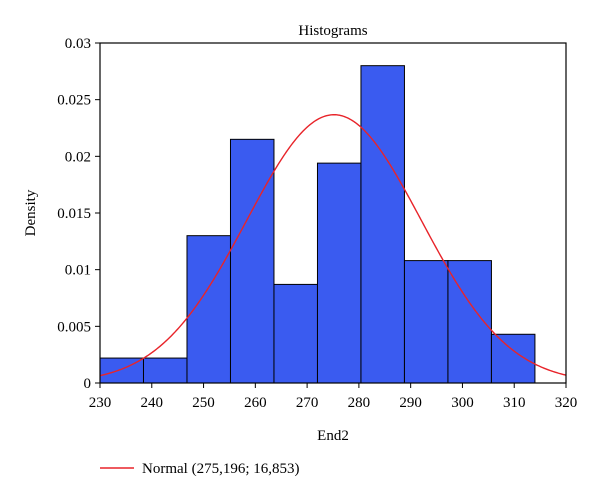  Describe the element at coordinates (74, 214) in the screenshot. I see `y-tick-label-3: 0.015` at that location.